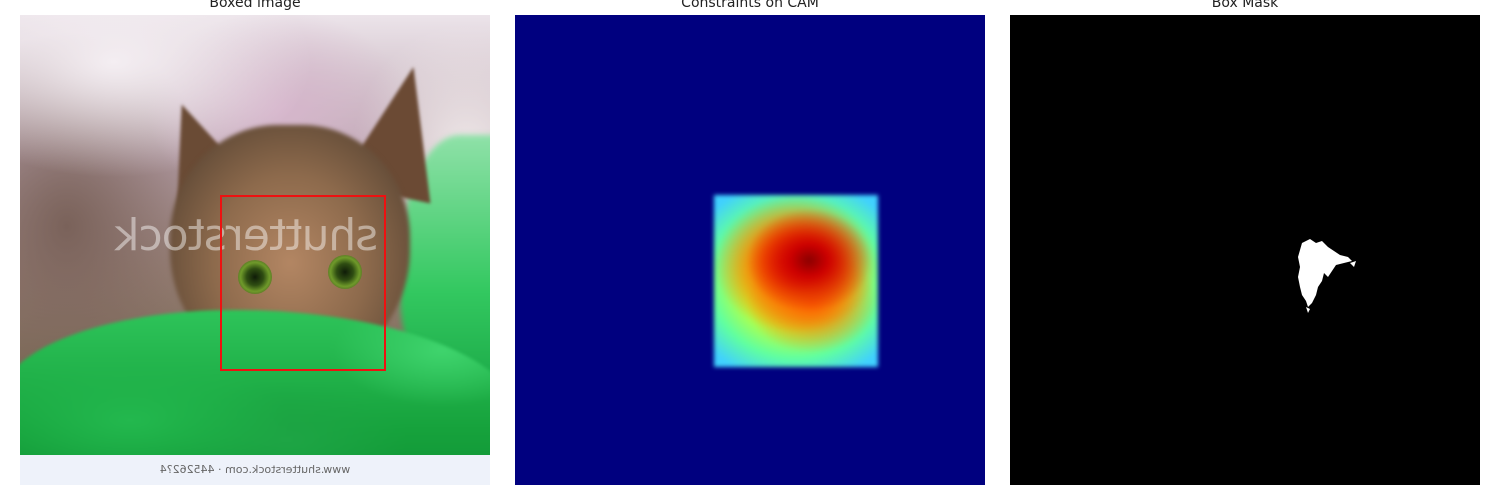 The height and width of the screenshot is (500, 1500). I want to click on cat-left-eye, so click(255, 277).